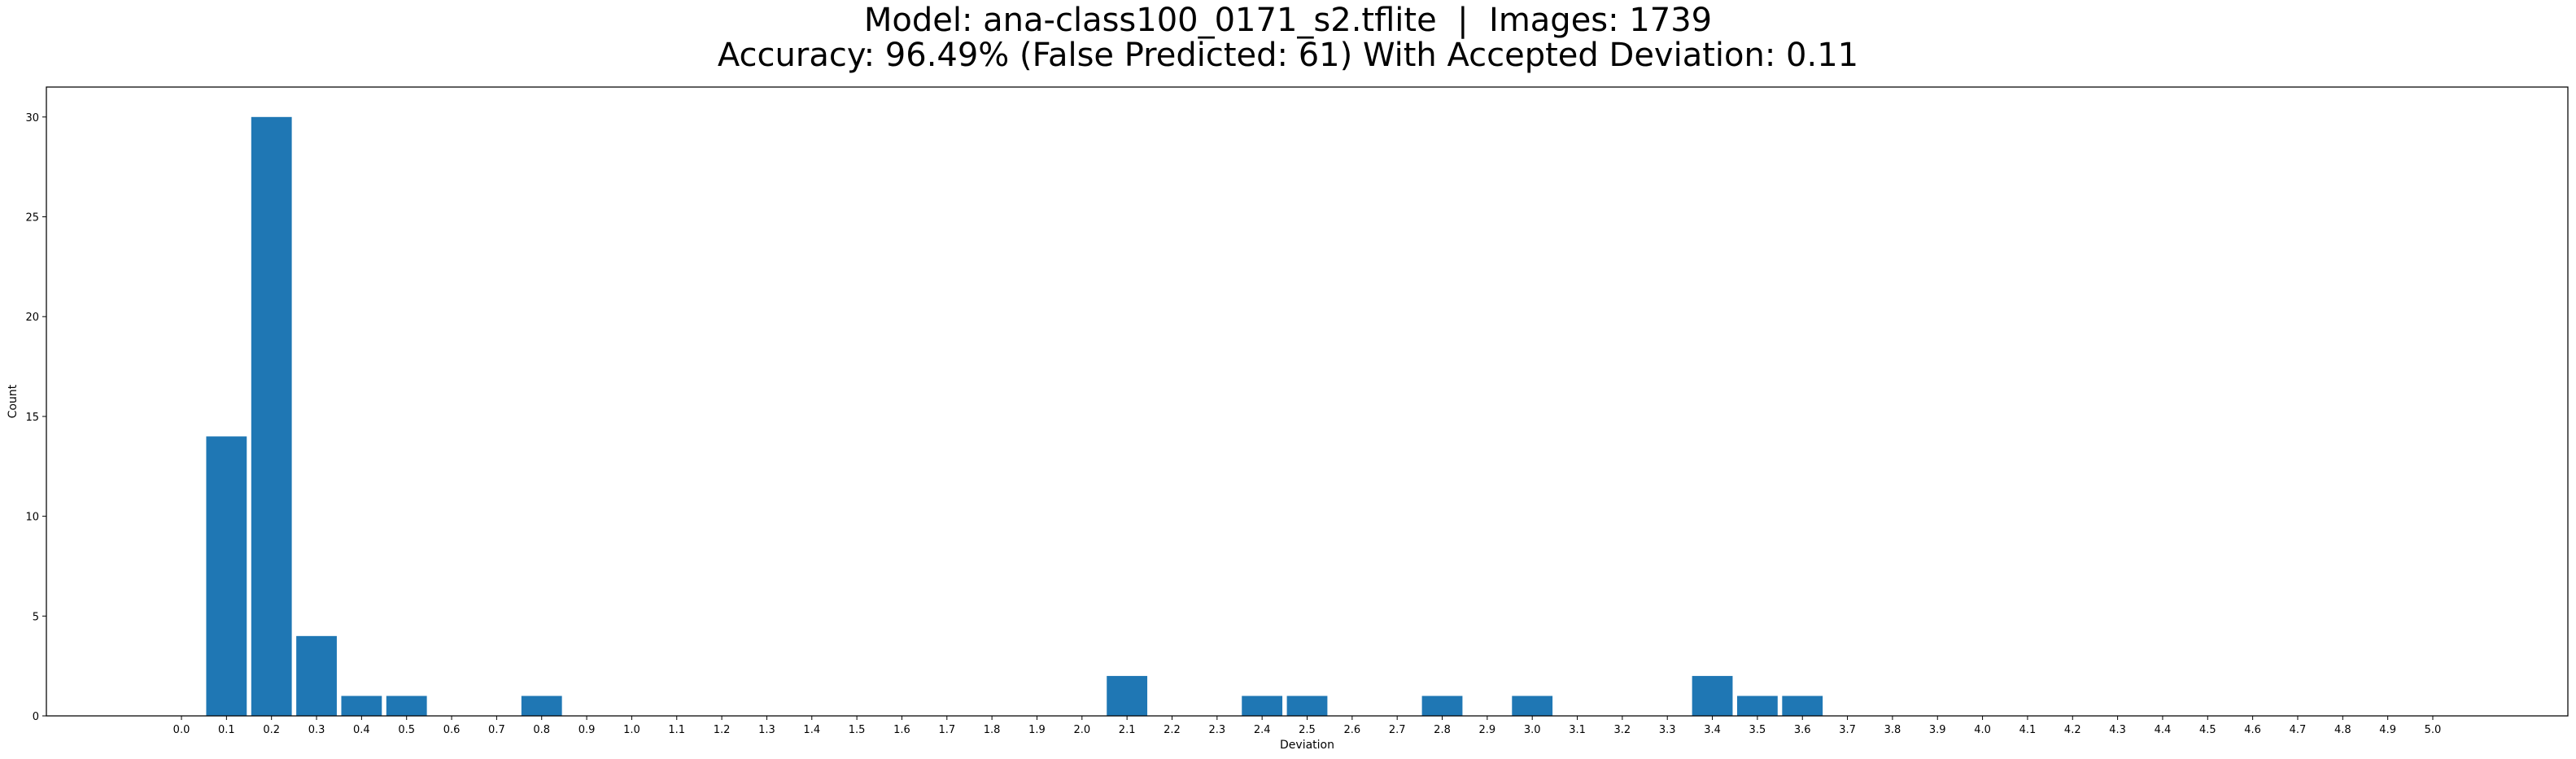 The image size is (2576, 759). I want to click on x-tick-label: 0.3, so click(316, 730).